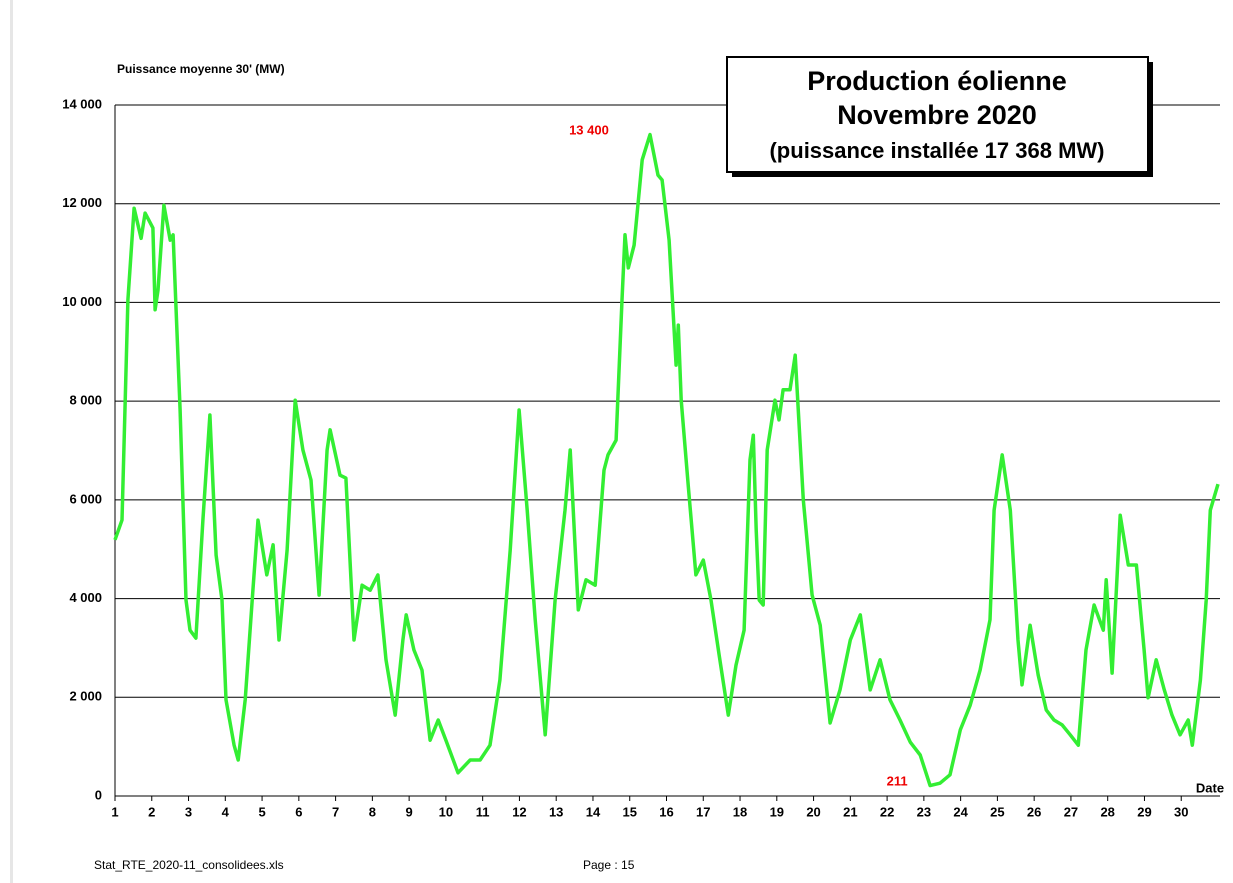 This screenshot has width=1233, height=883. I want to click on chart-title: Novembre 2020, so click(937, 115).